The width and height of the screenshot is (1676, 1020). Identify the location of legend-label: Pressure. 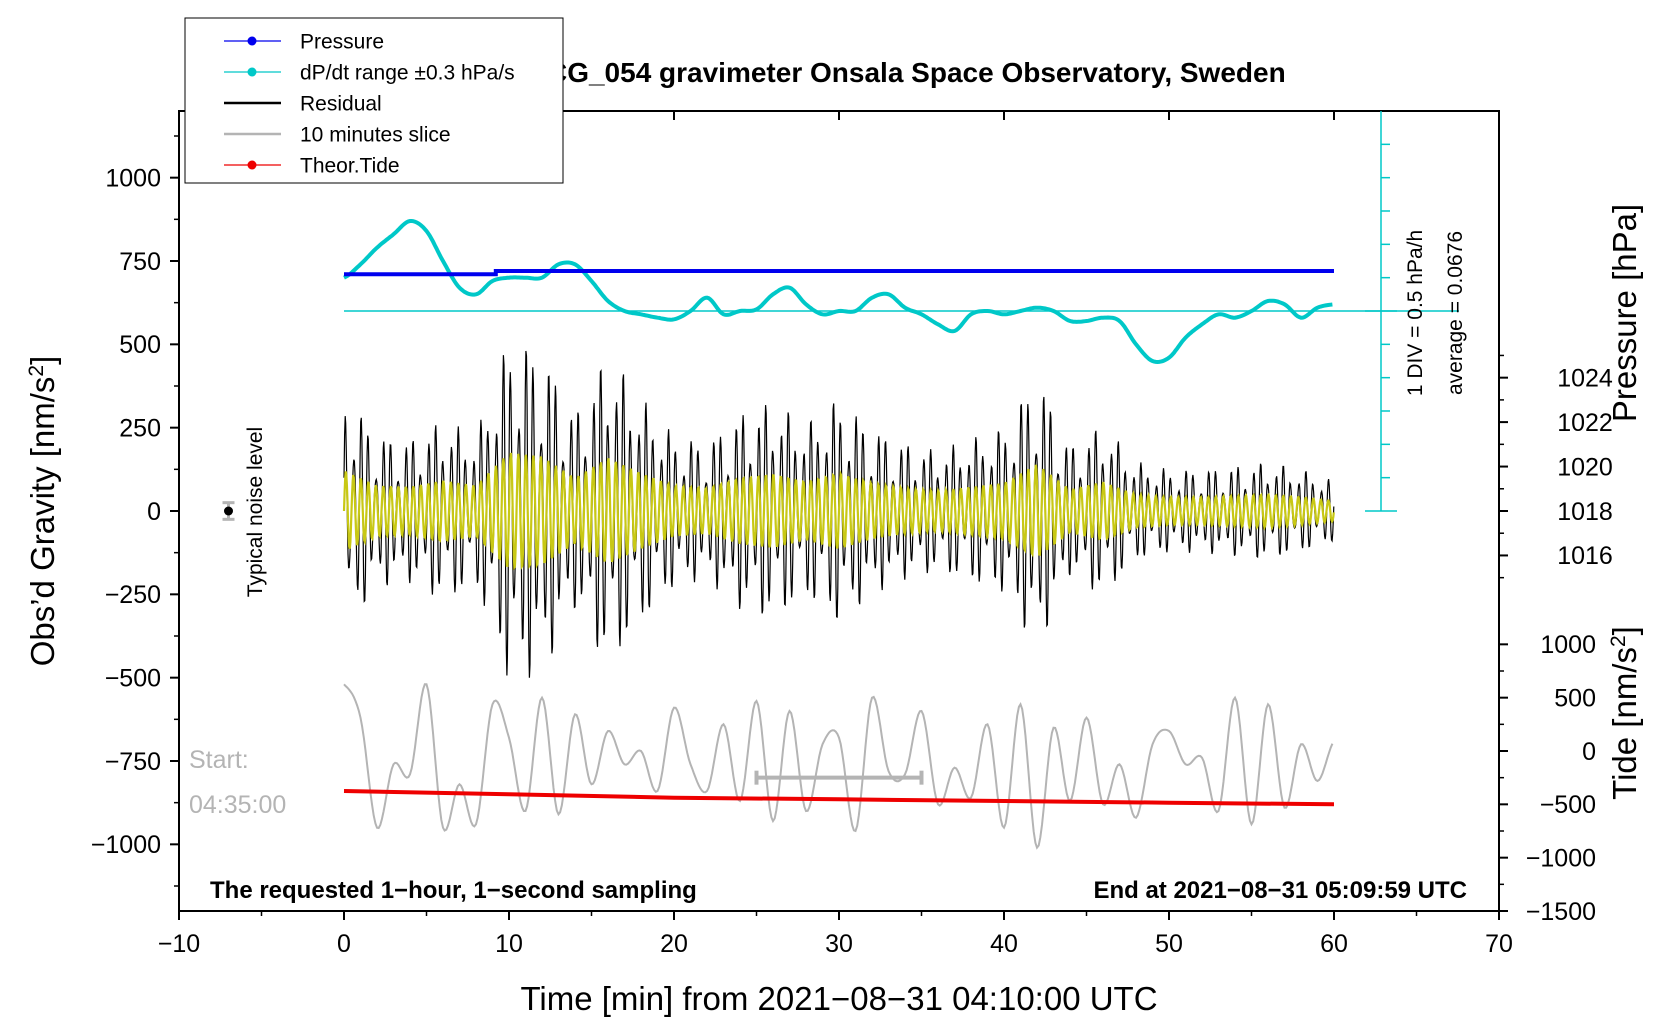
(342, 41).